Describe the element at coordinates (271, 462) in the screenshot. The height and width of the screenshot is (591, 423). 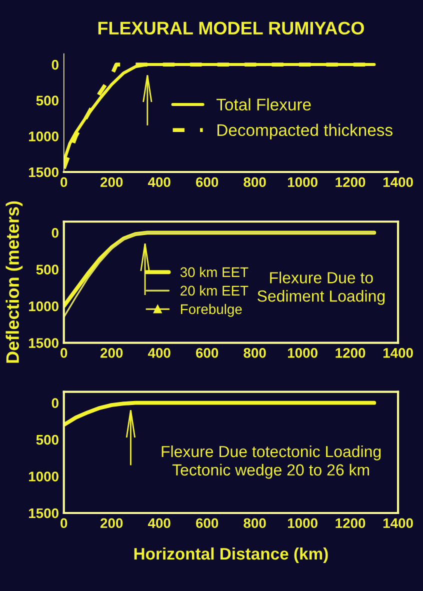
I see `annotation: Flexure Due totectonic Loading Tectonic wedge 20 to 26 km` at that location.